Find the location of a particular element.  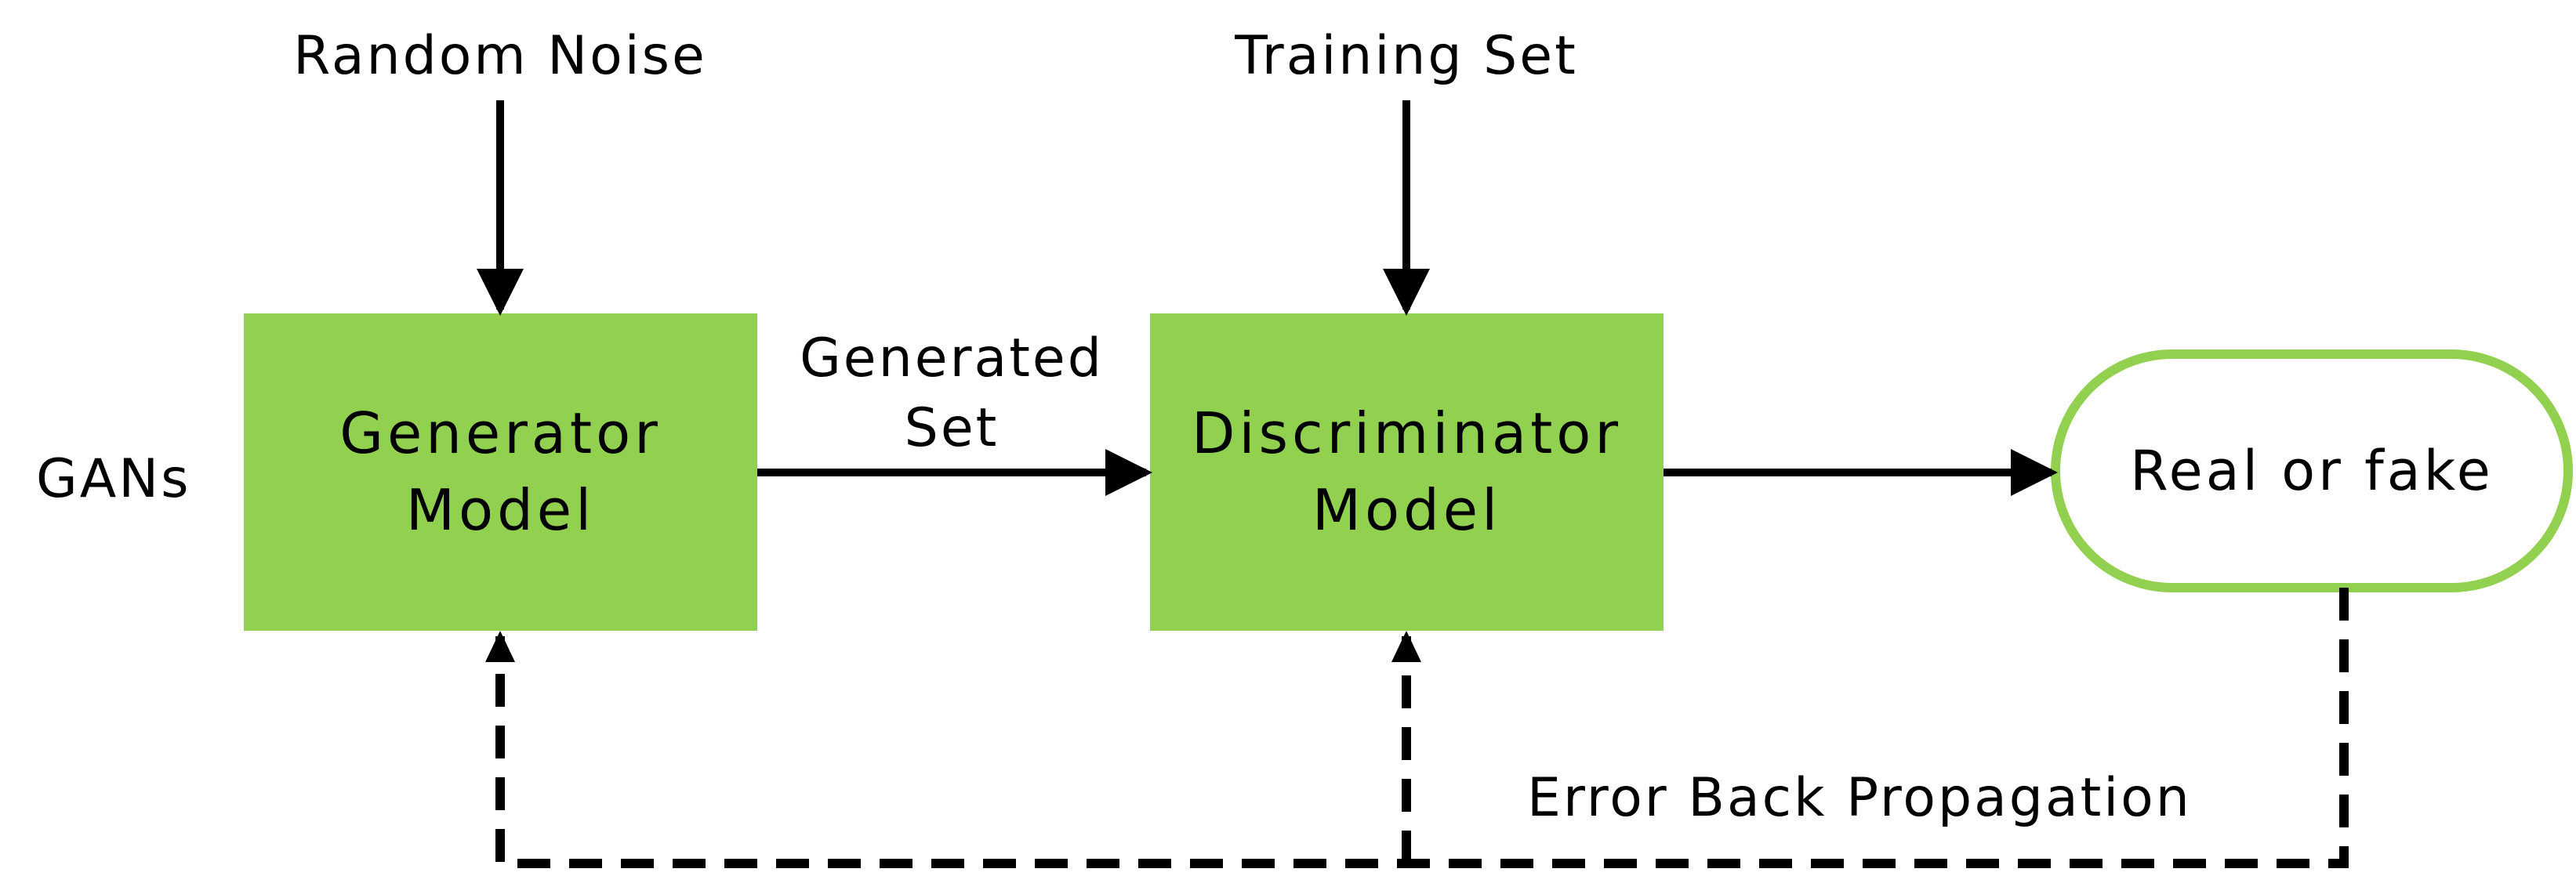

discriminator-label: Discriminator Model is located at coordinates (1407, 472).